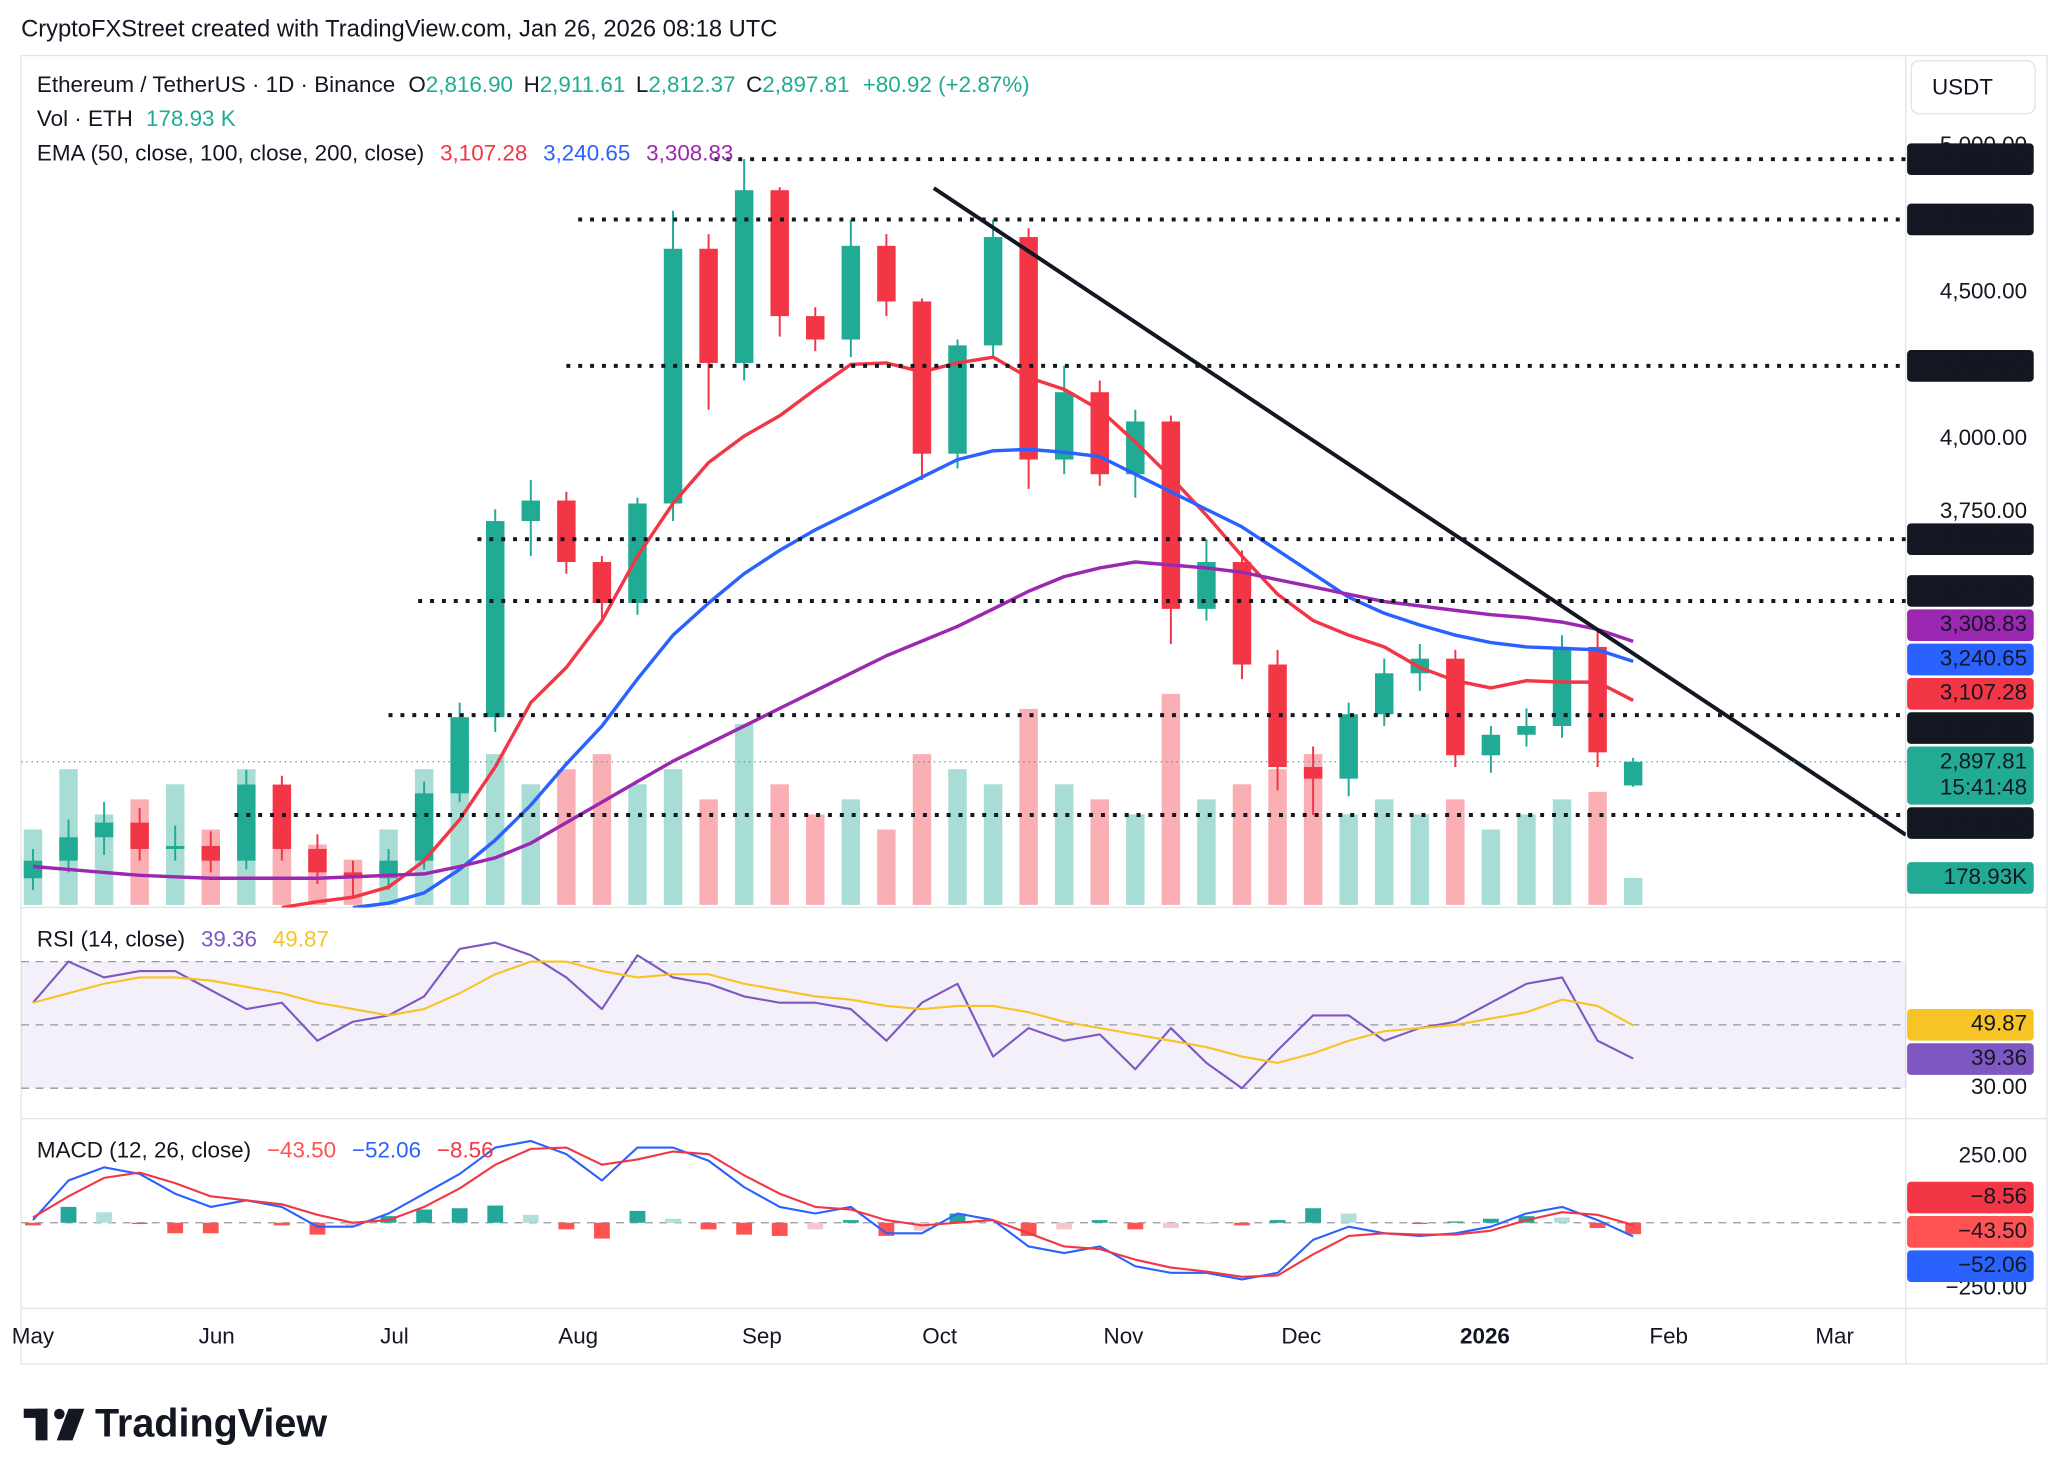 This screenshot has width=2068, height=1484. Describe the element at coordinates (1983, 787) in the screenshot. I see `axis-badge-label: 15:41:48` at that location.